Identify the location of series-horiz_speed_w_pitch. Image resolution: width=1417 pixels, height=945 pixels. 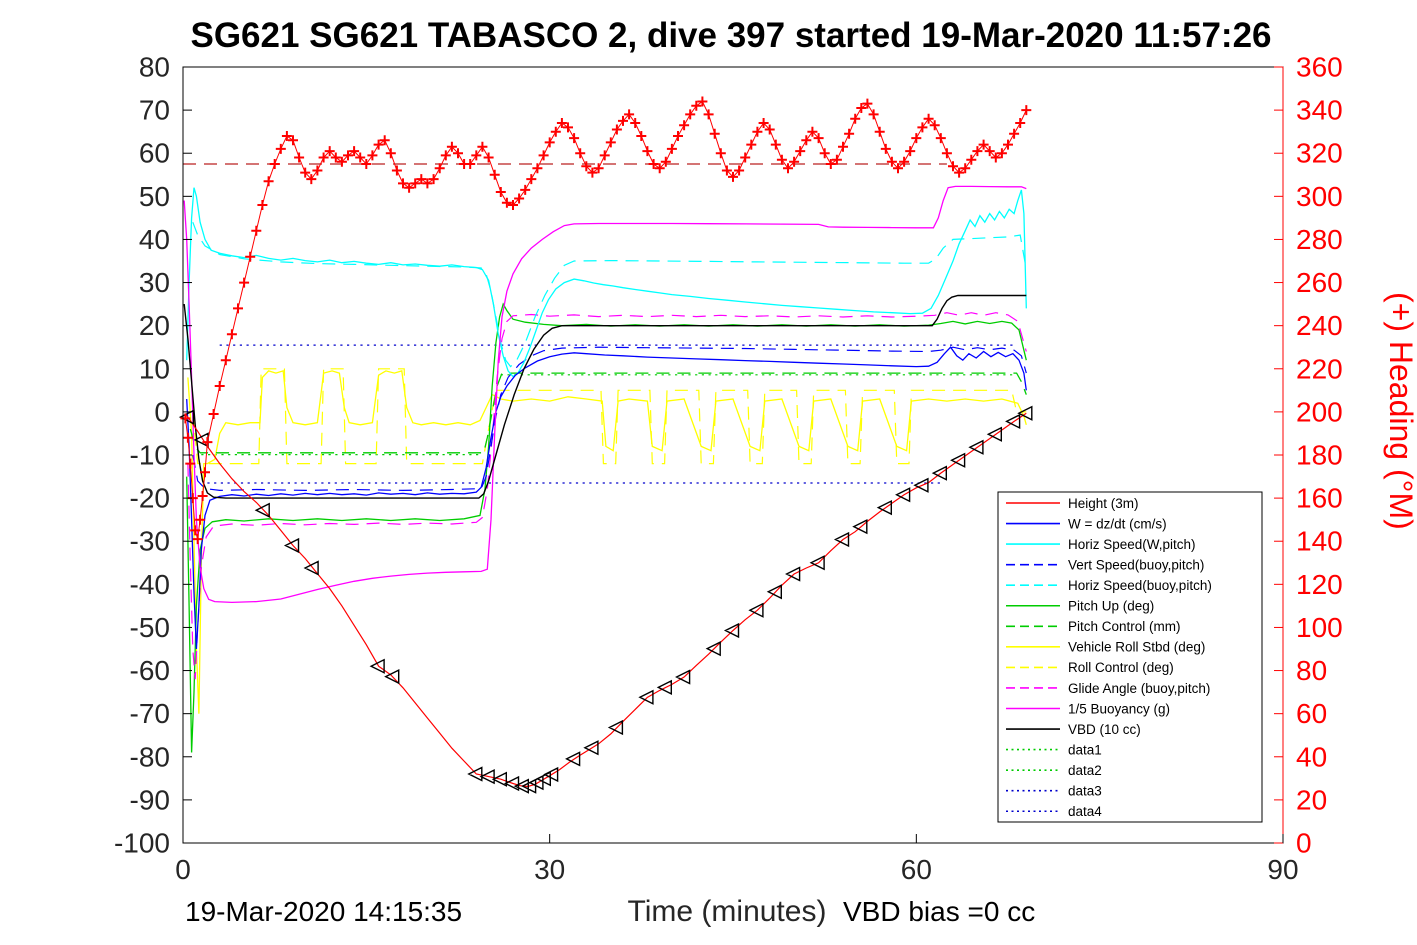
(606, 282).